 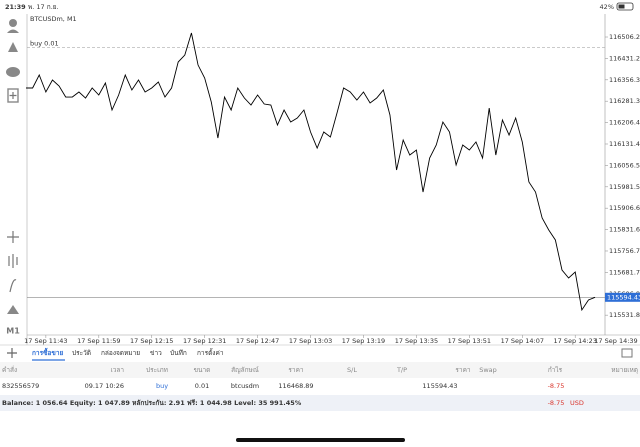 What do you see at coordinates (13, 72) in the screenshot?
I see `chat-icon` at bounding box center [13, 72].